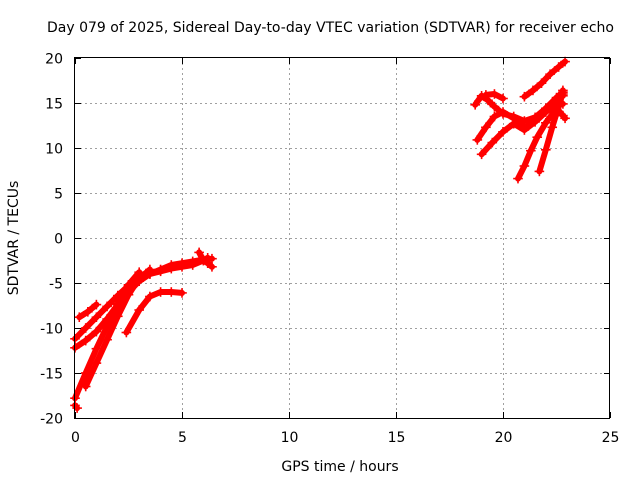  What do you see at coordinates (290, 438) in the screenshot?
I see `x-tick-label: 10` at bounding box center [290, 438].